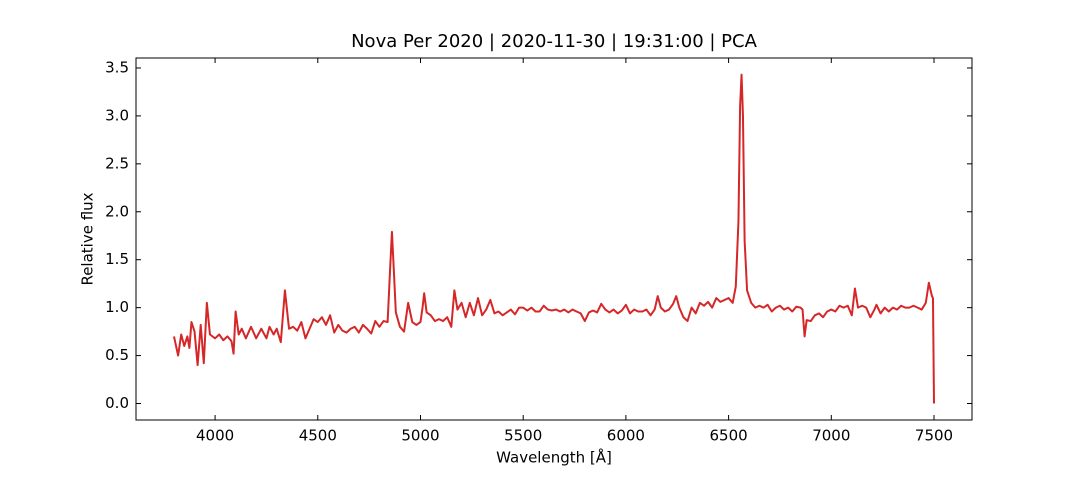 The width and height of the screenshot is (1080, 480). What do you see at coordinates (117, 307) in the screenshot?
I see `y-tick-label: 1.0` at bounding box center [117, 307].